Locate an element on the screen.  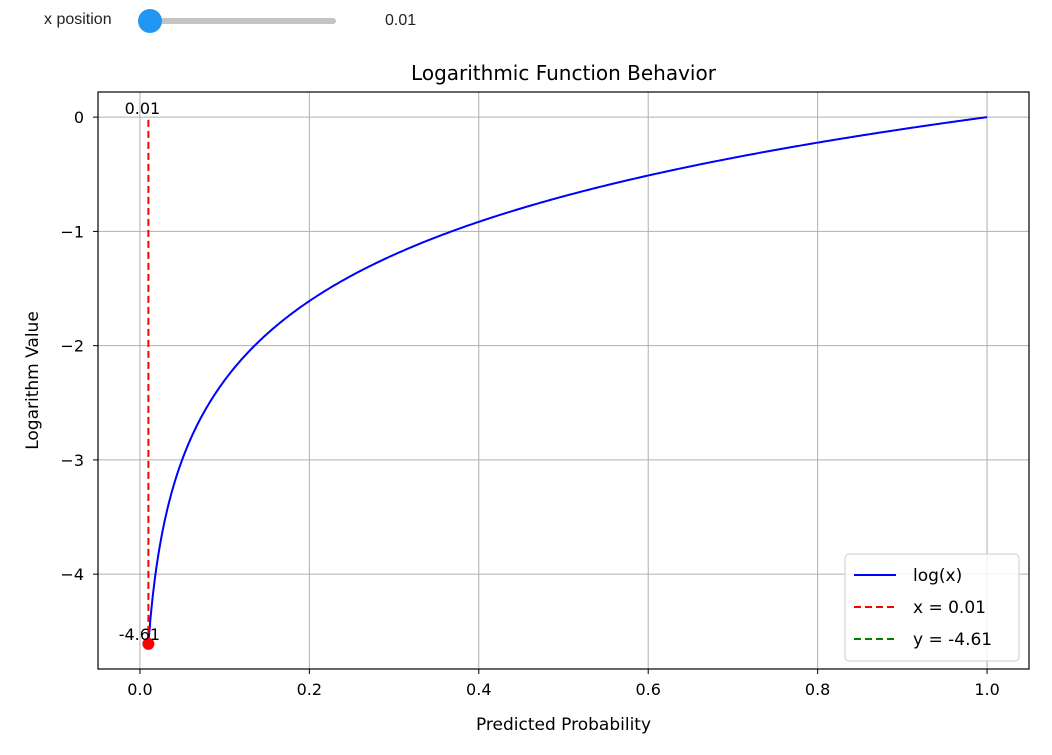
x-position-slider is located at coordinates (237, 21).